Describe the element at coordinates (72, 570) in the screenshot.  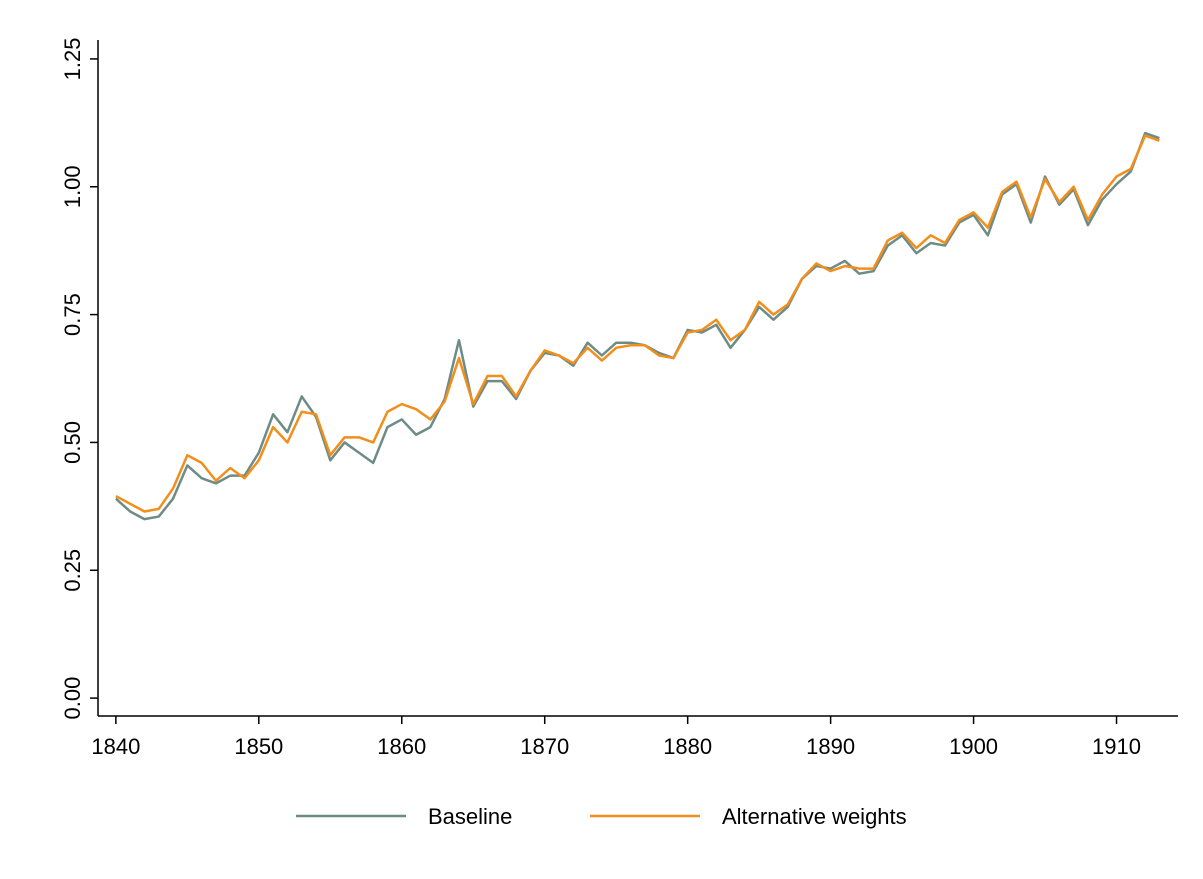
I see `y-tick-label: 0.25` at that location.